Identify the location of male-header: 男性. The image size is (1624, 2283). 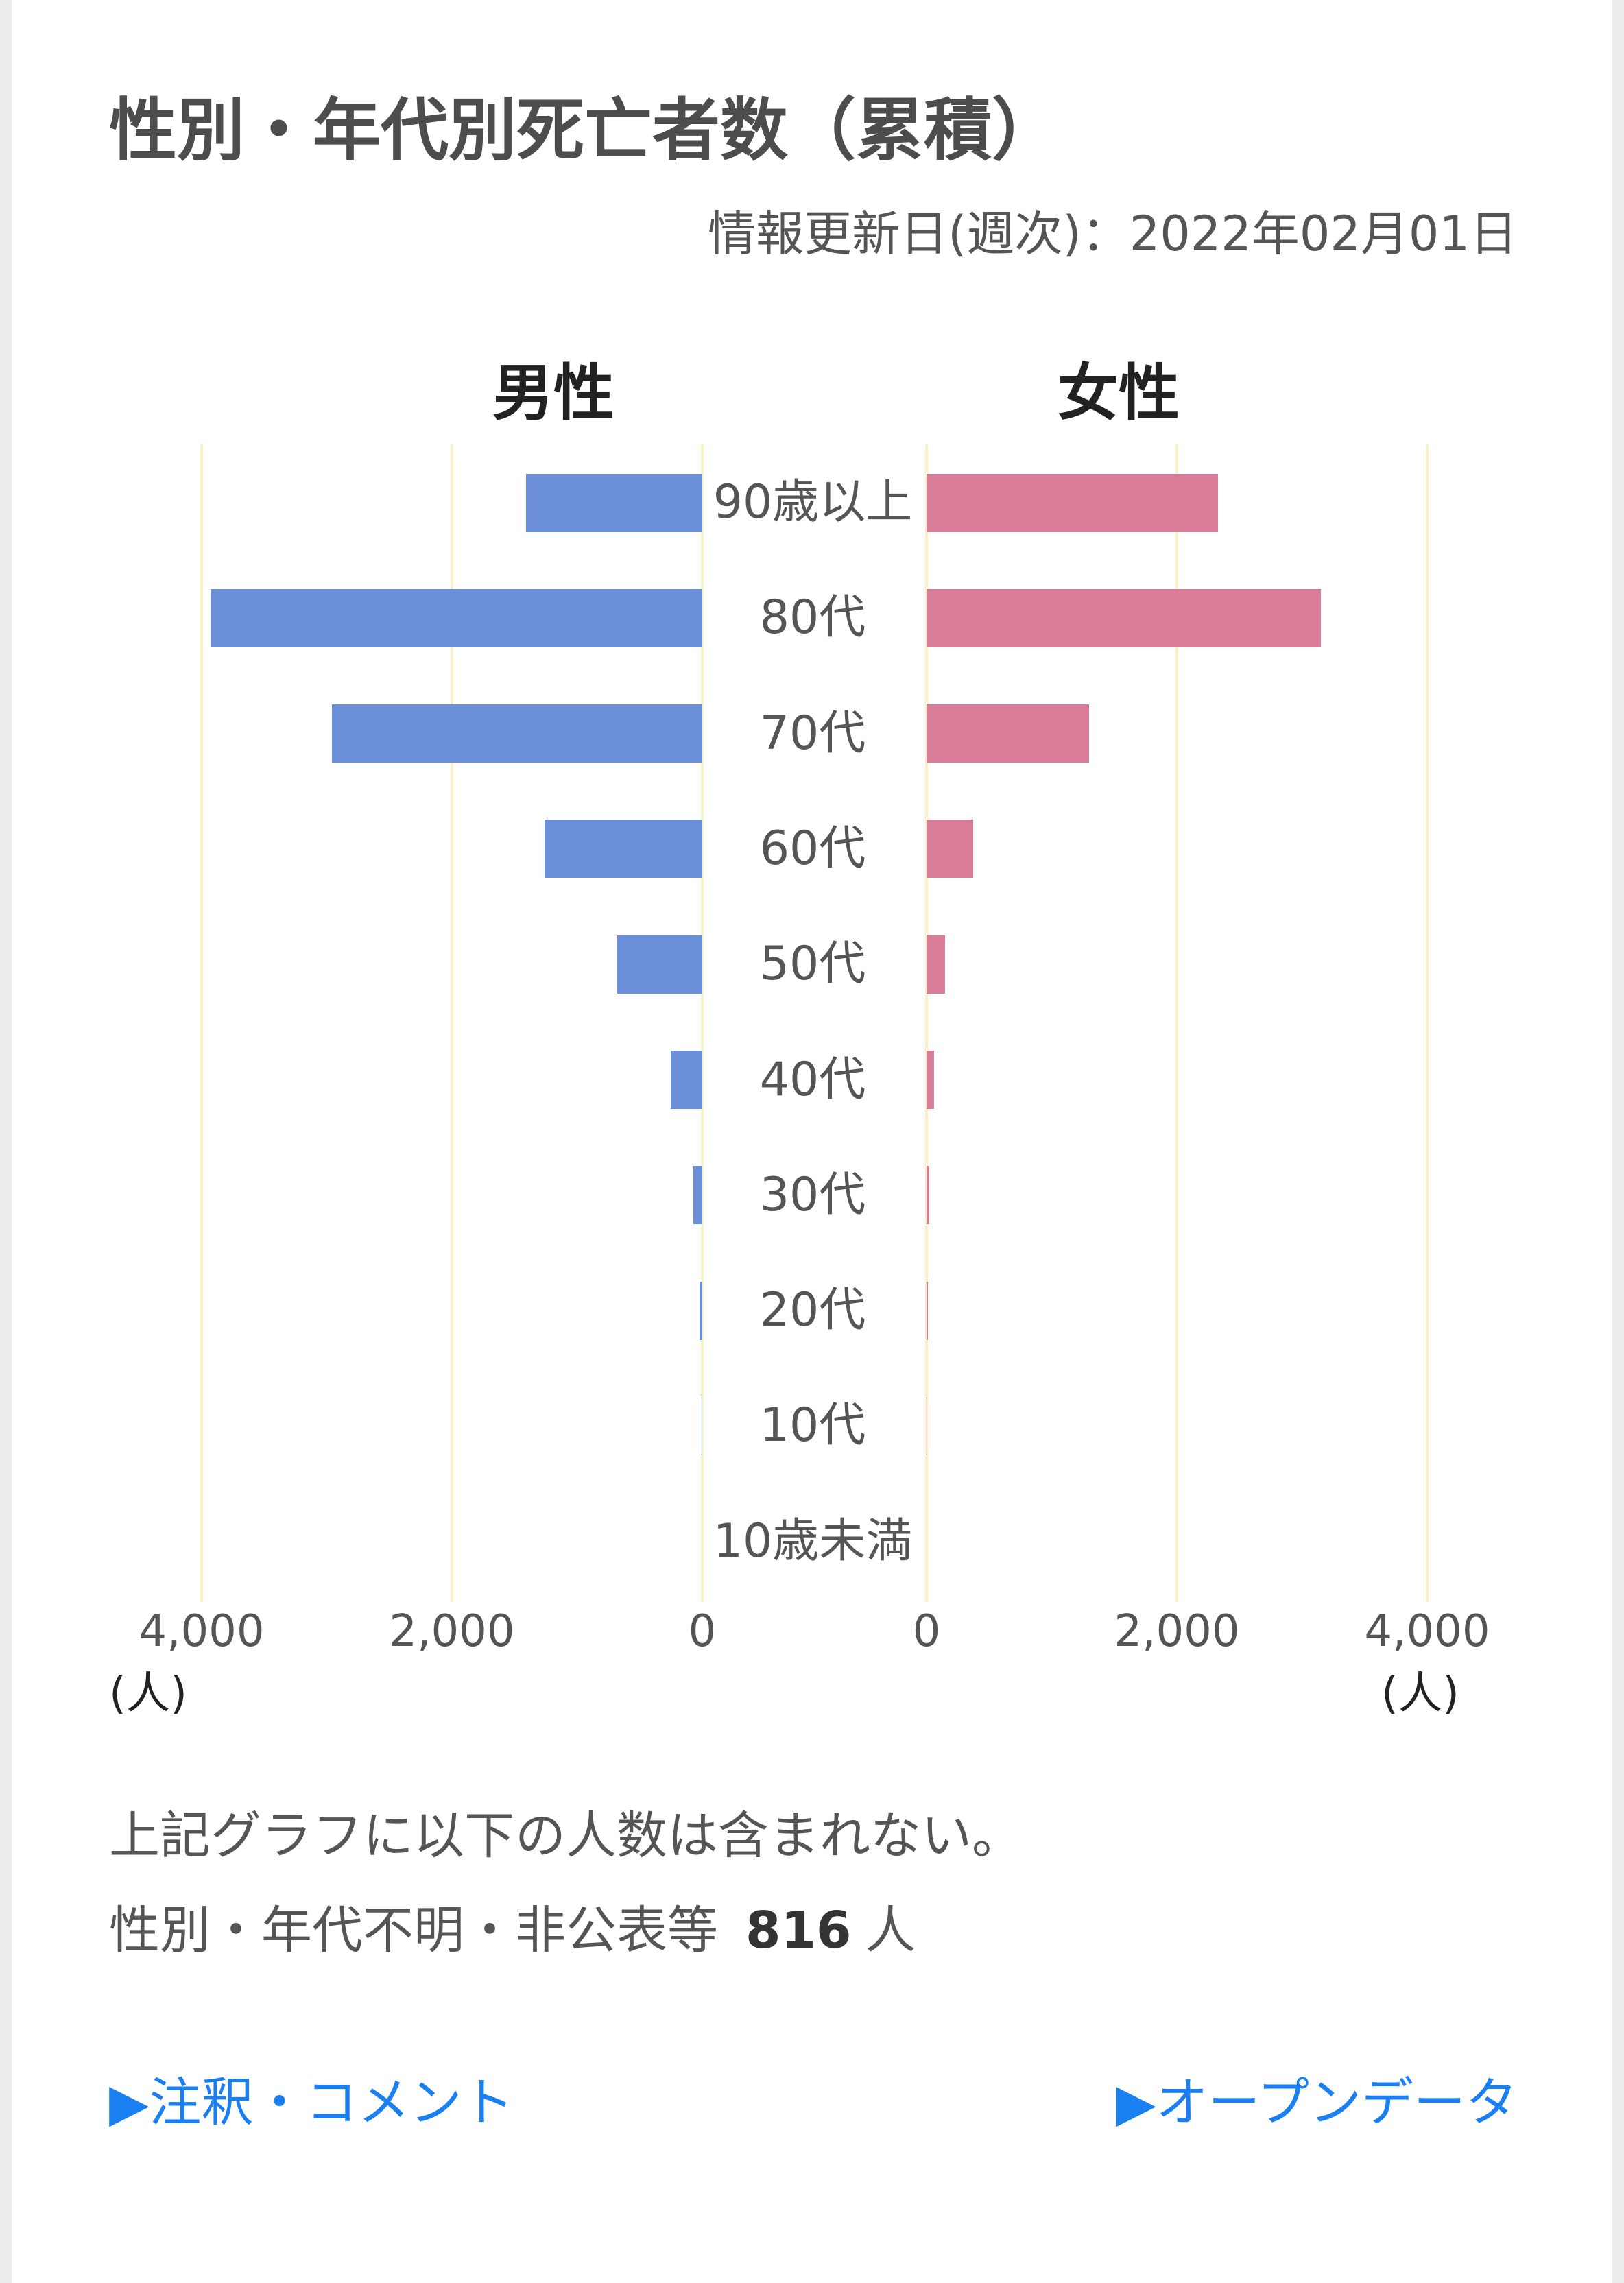
(553, 393).